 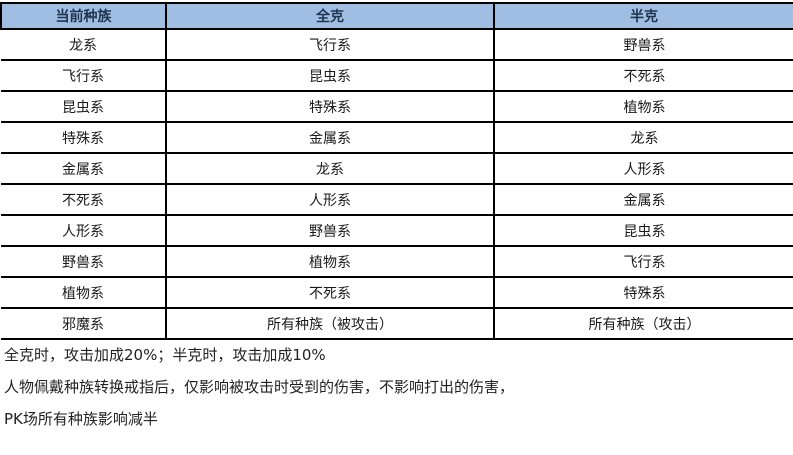 What do you see at coordinates (165, 355) in the screenshot?
I see `note-attack-bonus: 全克时，攻击加成20%；半克时，攻击加成10%` at bounding box center [165, 355].